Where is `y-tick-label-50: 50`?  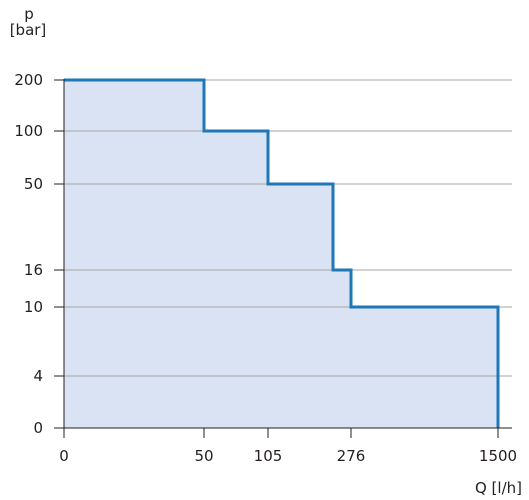 y-tick-label-50: 50 is located at coordinates (33, 184).